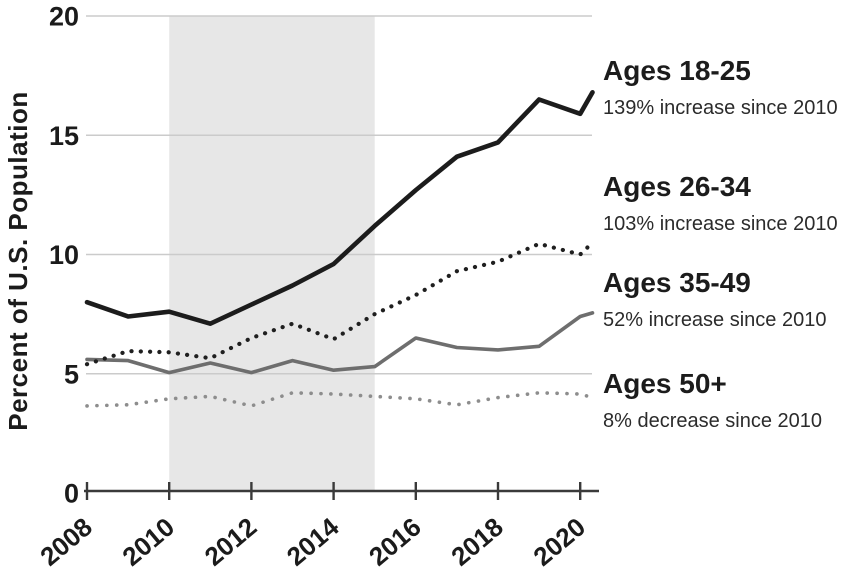  What do you see at coordinates (18, 261) in the screenshot?
I see `y-axis-title: Percent of U.S. Population` at bounding box center [18, 261].